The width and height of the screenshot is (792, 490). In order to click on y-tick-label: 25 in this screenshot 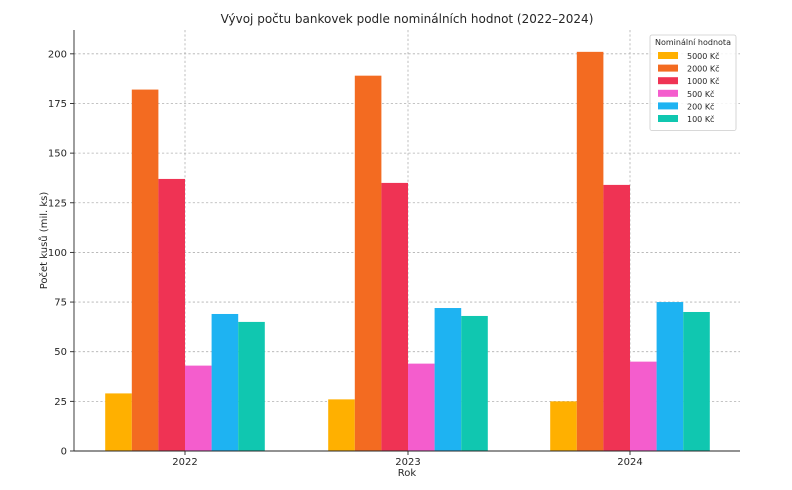, I will do `click(60, 402)`.